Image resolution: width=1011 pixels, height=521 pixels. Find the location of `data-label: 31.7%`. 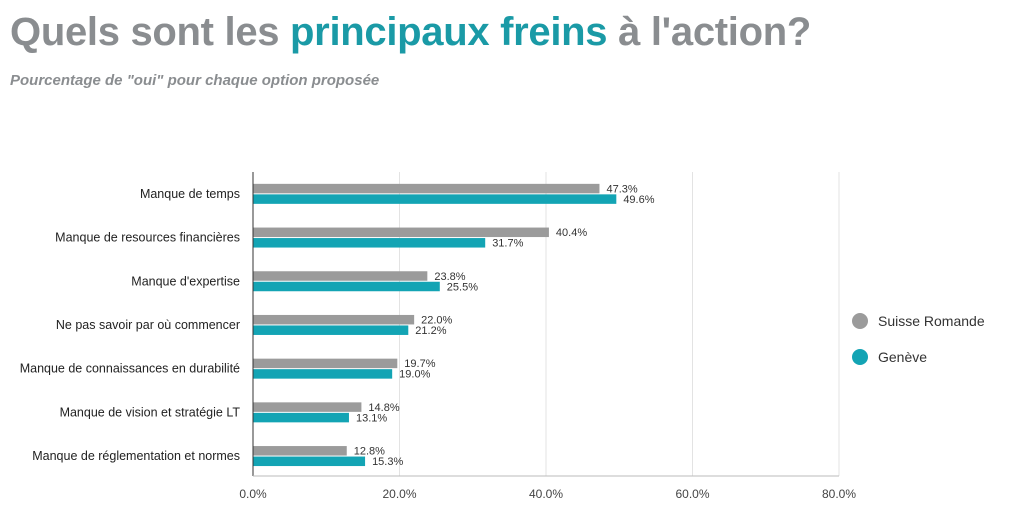

data-label: 31.7% is located at coordinates (507, 244).